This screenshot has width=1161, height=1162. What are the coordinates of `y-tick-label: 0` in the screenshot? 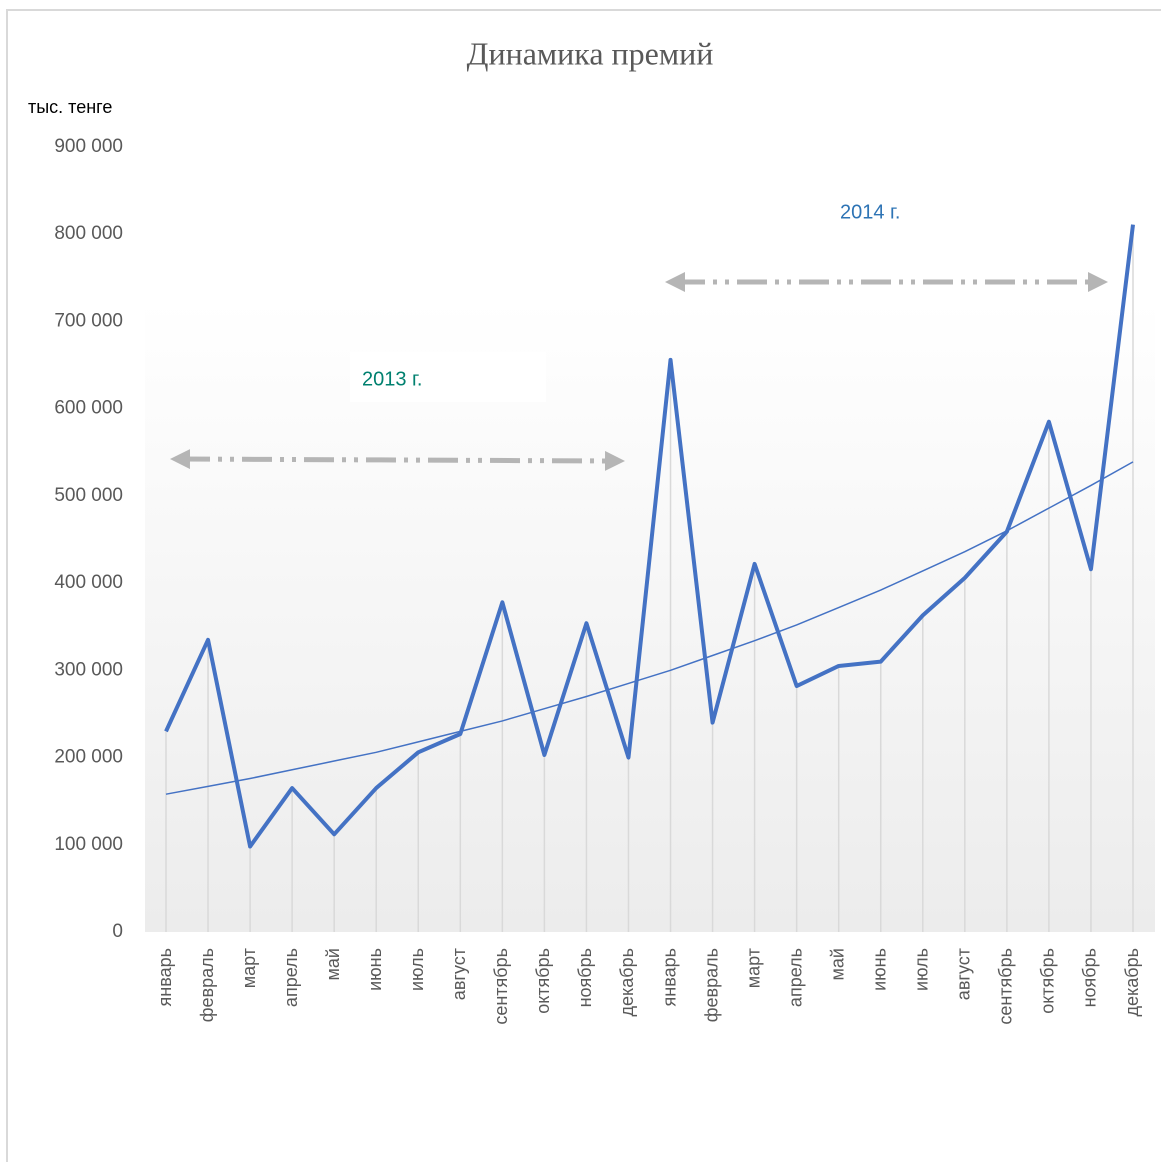 It's located at (117, 931).